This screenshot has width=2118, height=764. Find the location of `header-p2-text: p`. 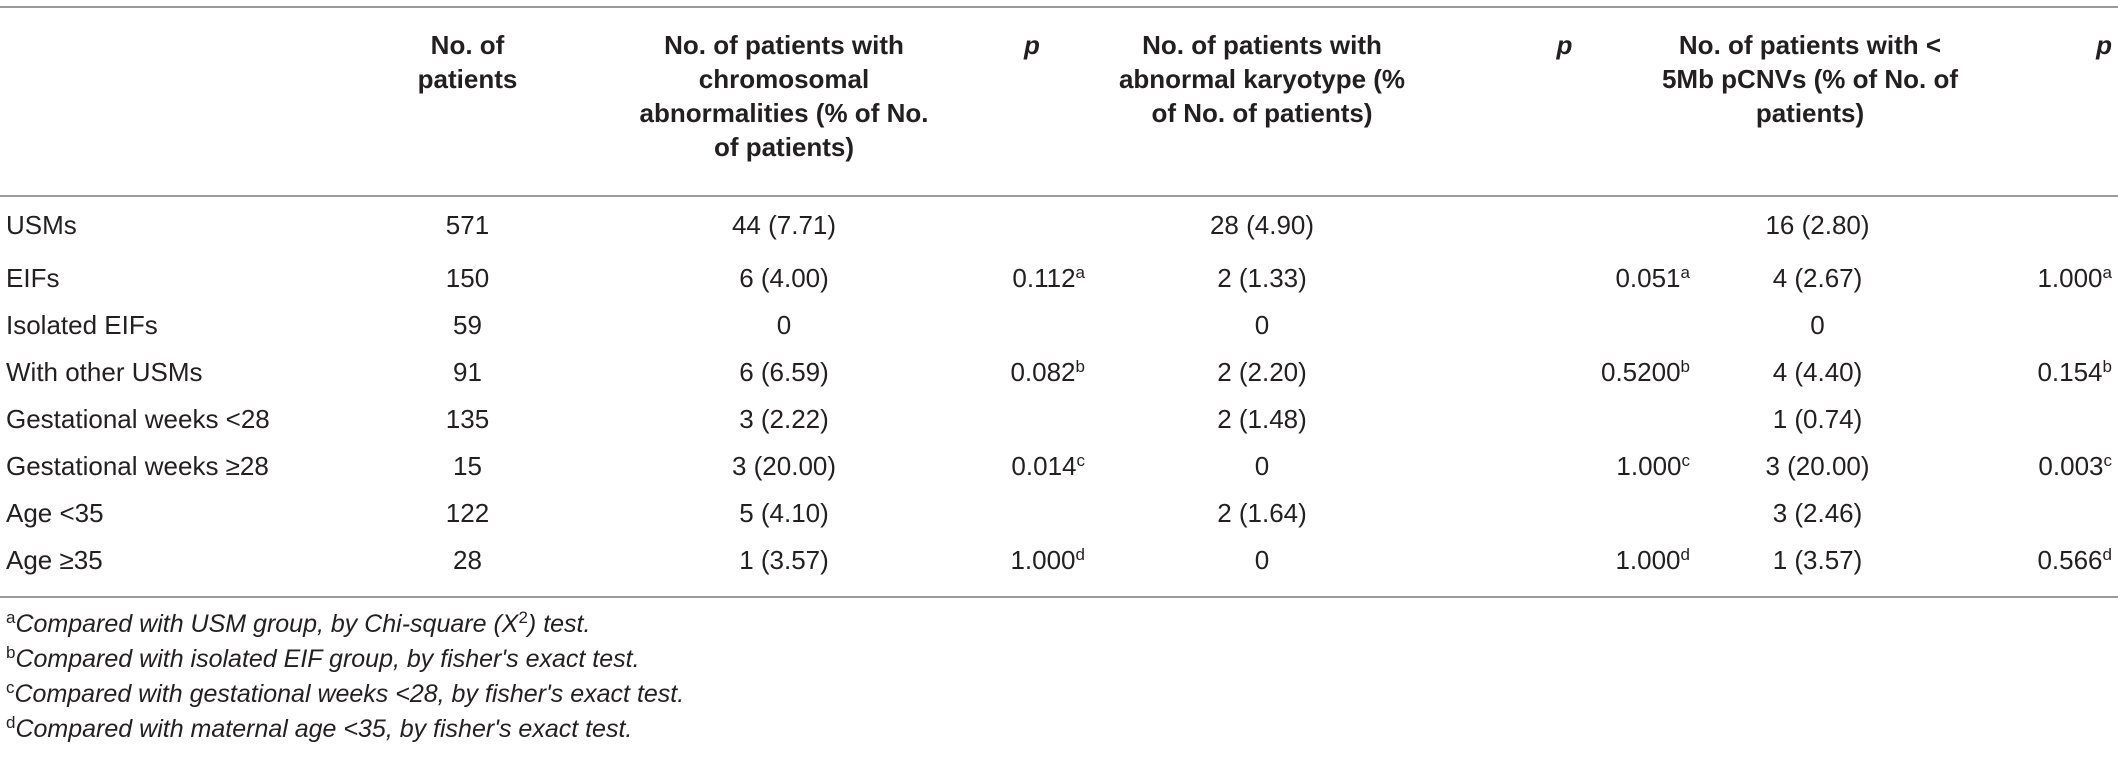

header-p2-text: p is located at coordinates (1564, 45).